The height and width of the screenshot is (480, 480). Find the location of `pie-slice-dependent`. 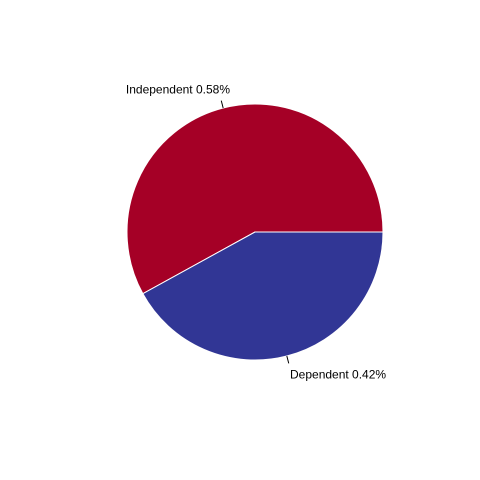

pie-slice-dependent is located at coordinates (263, 296).